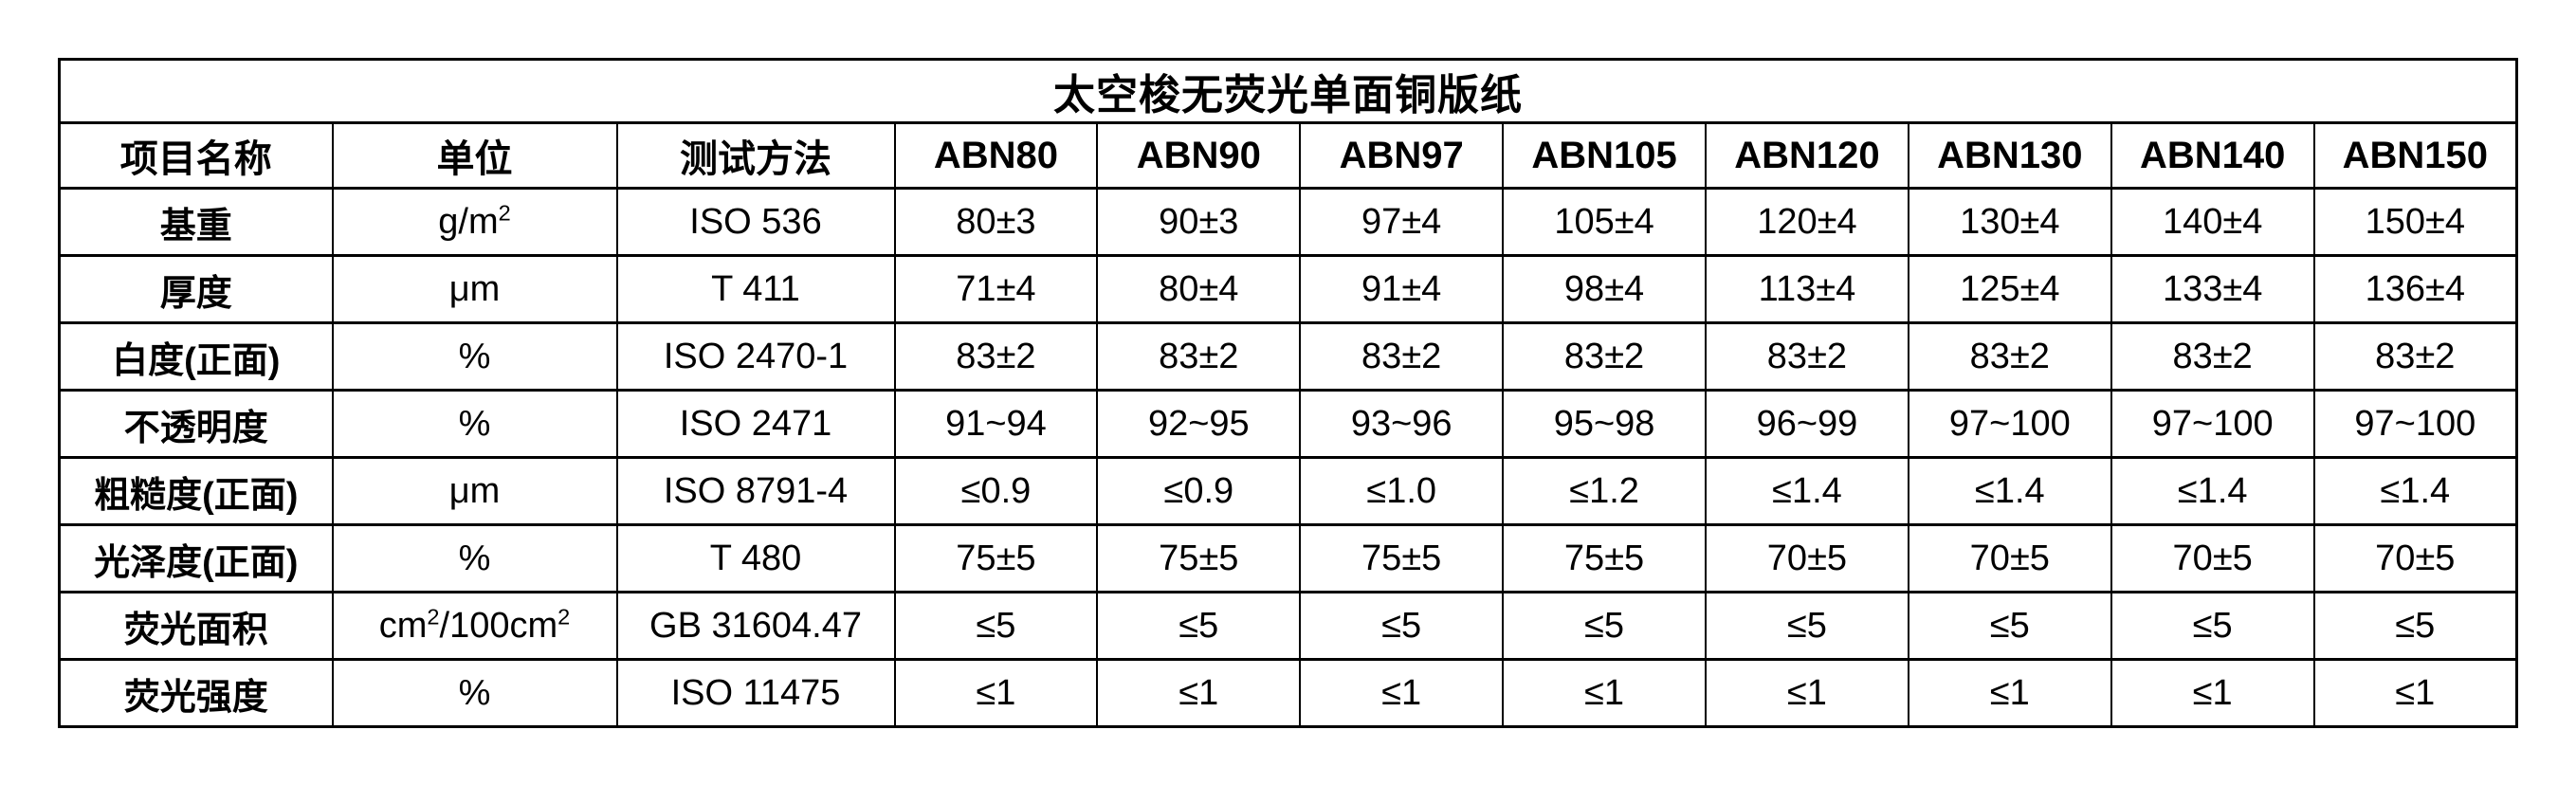  I want to click on row-name-cell: 荧光面积, so click(196, 626).